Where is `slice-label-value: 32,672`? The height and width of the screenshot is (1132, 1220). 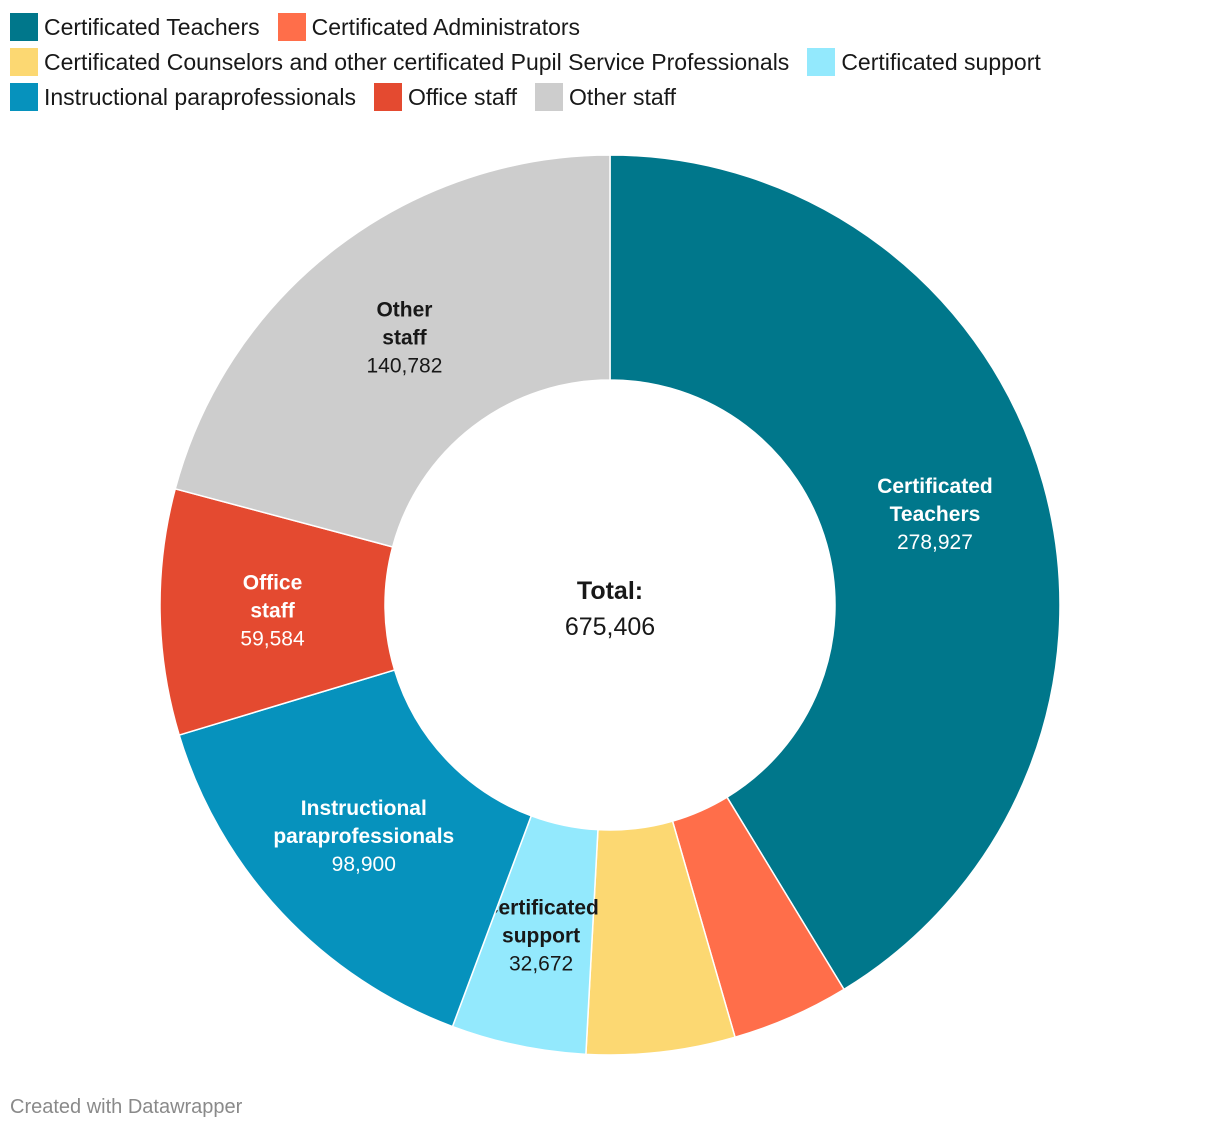
slice-label-value: 32,672 is located at coordinates (541, 963).